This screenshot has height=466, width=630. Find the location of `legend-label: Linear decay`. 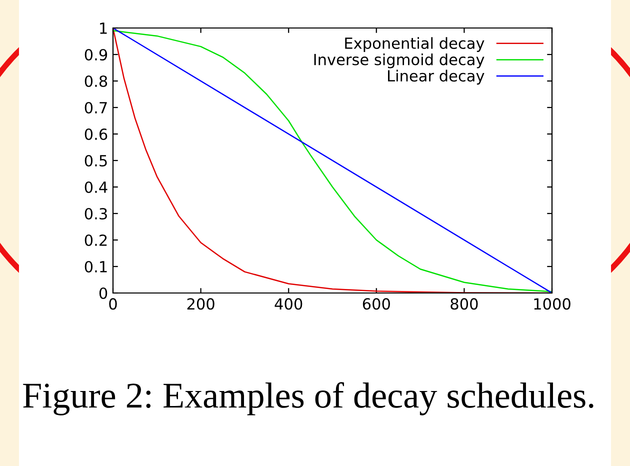

legend-label: Linear decay is located at coordinates (436, 77).